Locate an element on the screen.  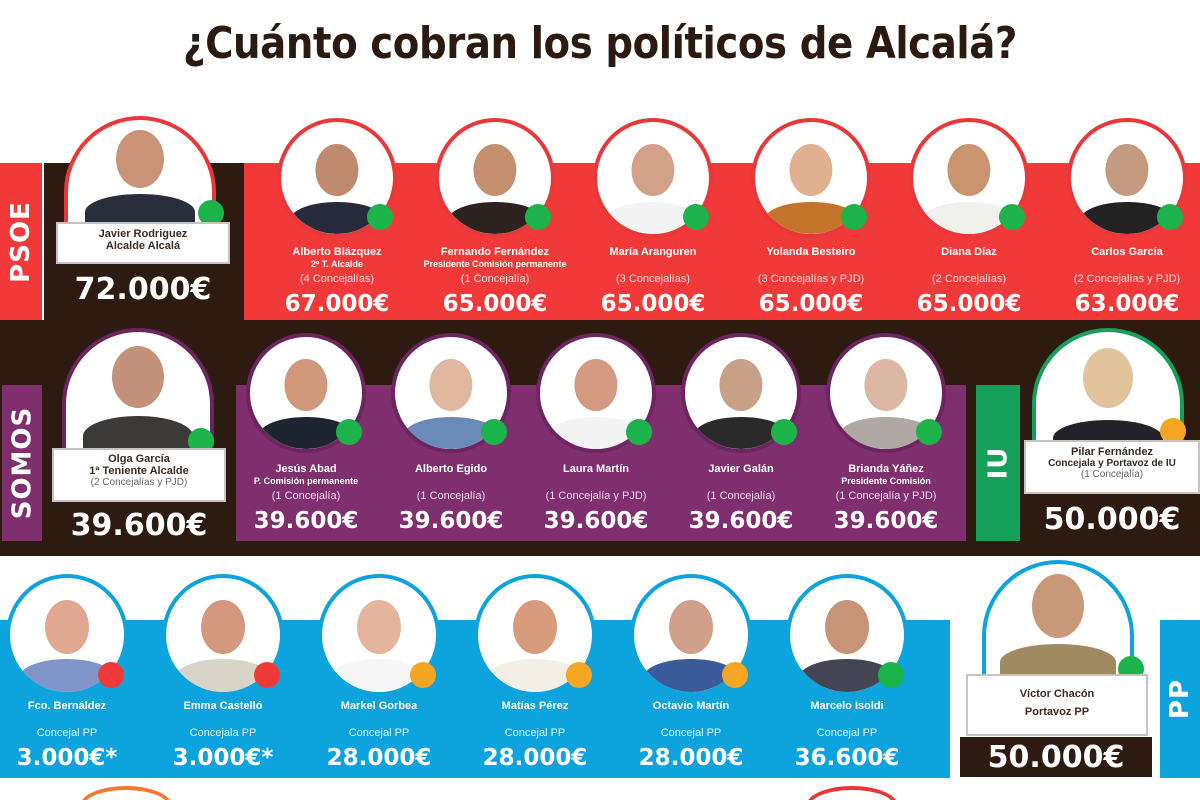
carlos-garcia-note: (2 Concejalías y PJD) is located at coordinates (1127, 279).